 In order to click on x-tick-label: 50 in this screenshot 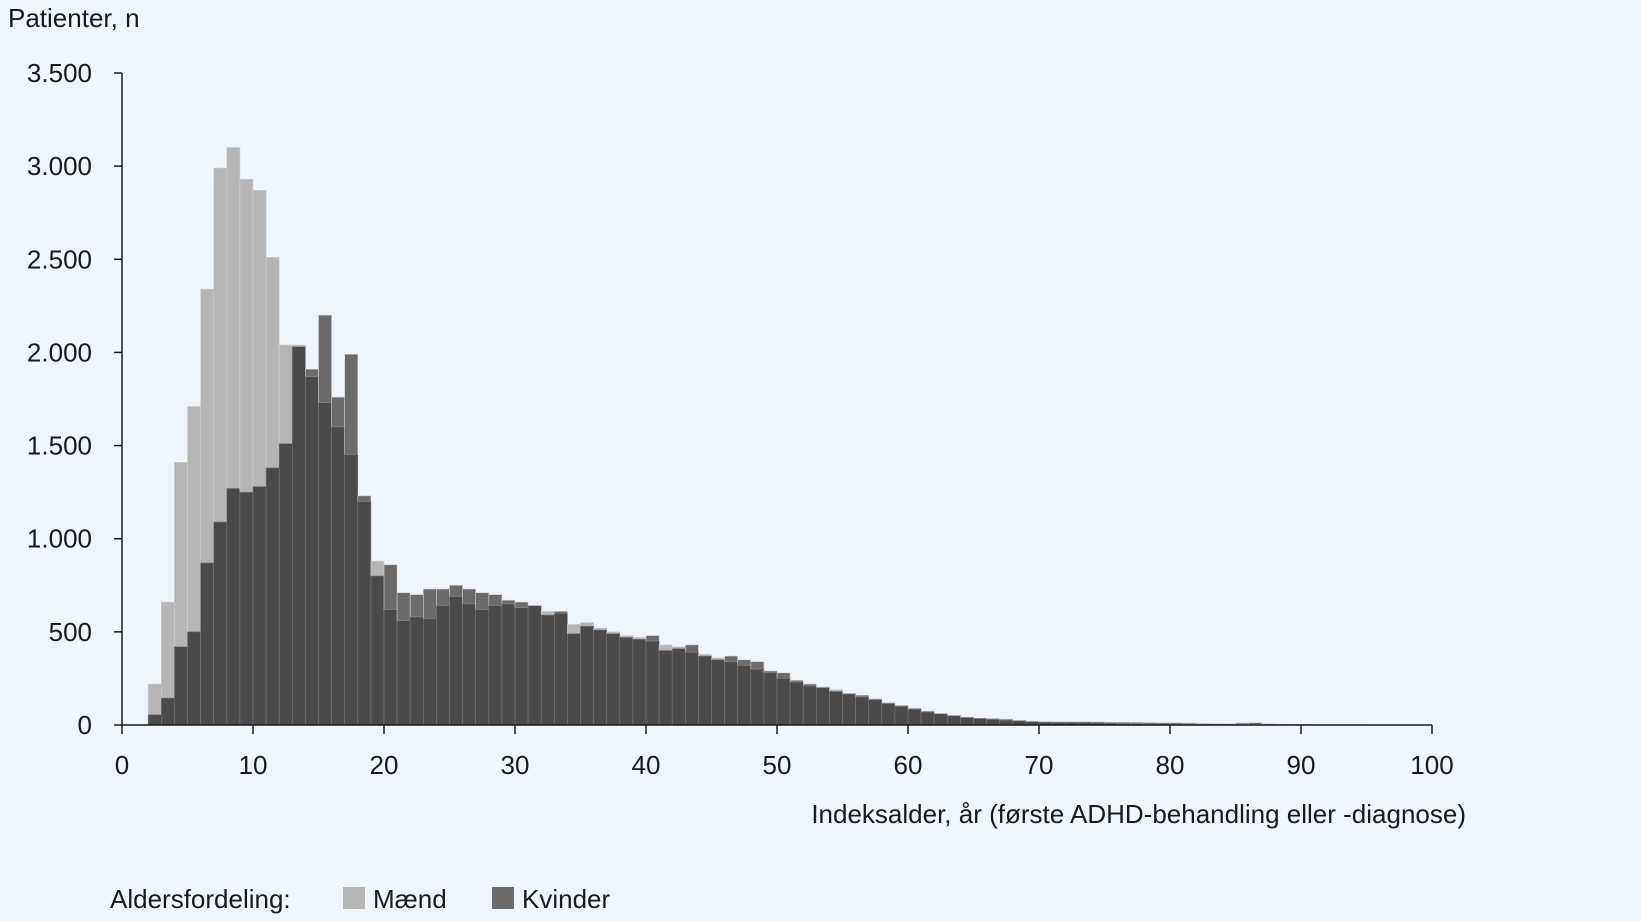, I will do `click(777, 765)`.